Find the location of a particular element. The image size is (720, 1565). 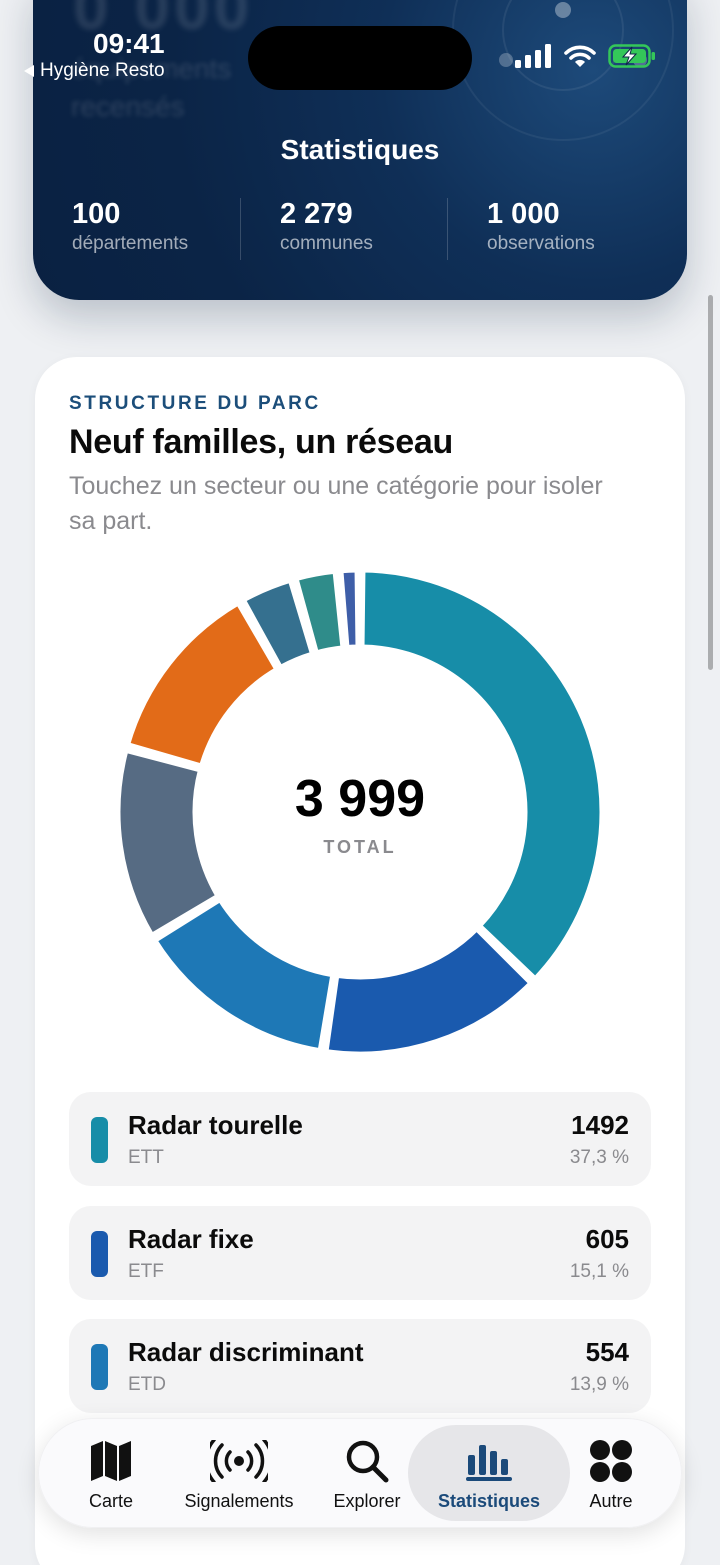

tab-carte: Carte is located at coordinates (111, 1474).